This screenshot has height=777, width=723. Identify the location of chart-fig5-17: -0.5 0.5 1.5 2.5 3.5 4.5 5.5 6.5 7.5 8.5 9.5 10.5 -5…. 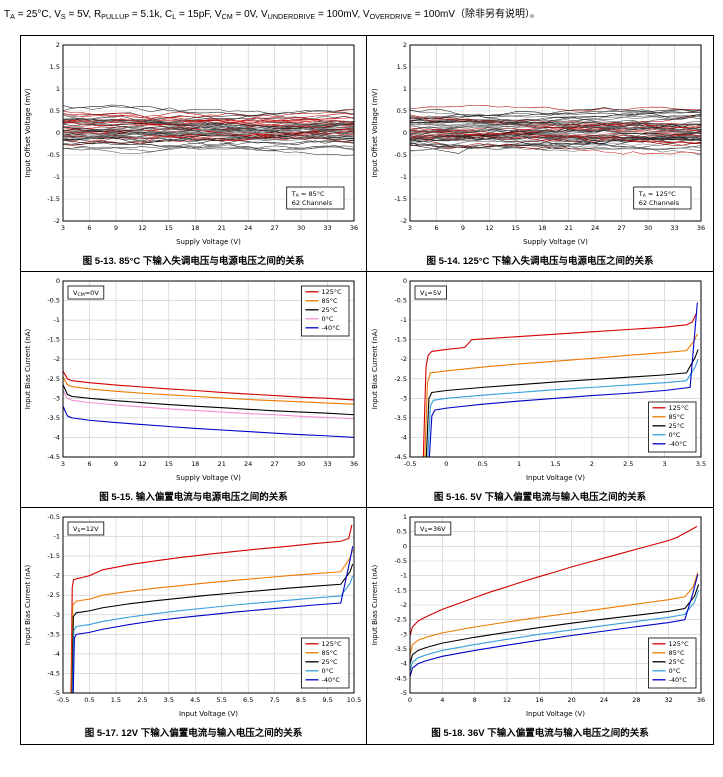
(193, 616).